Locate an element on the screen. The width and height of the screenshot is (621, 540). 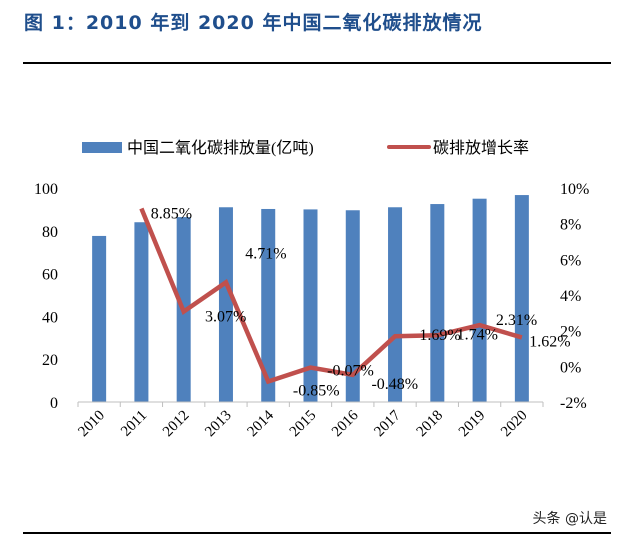
y-left-tick-label: 100 is located at coordinates (46, 189).